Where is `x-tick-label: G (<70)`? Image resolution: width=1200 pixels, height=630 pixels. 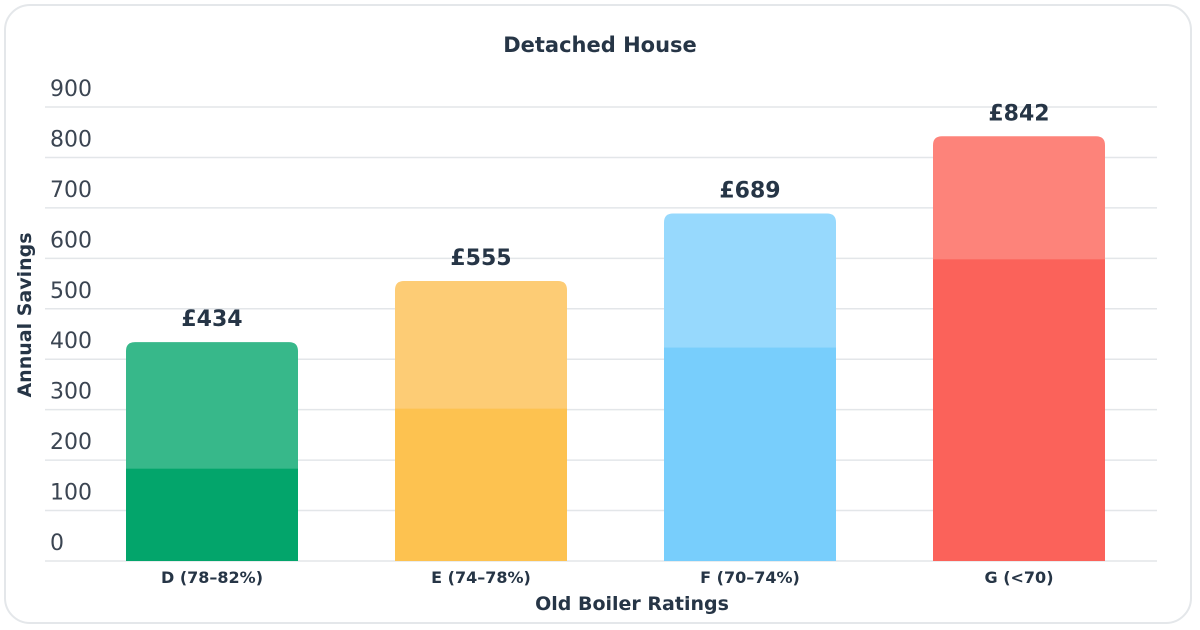
x-tick-label: G (<70) is located at coordinates (1019, 577).